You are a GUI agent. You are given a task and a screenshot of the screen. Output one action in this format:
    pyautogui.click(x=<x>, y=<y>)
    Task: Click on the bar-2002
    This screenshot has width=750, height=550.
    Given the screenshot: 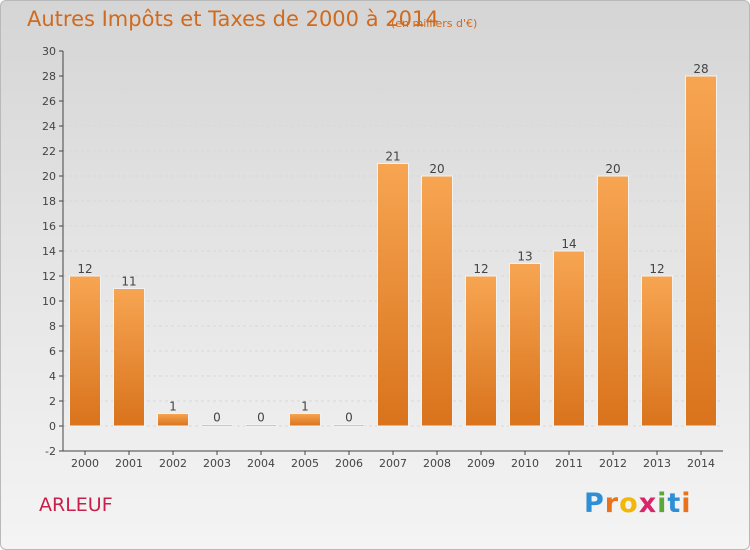 What is the action you would take?
    pyautogui.click(x=173, y=420)
    